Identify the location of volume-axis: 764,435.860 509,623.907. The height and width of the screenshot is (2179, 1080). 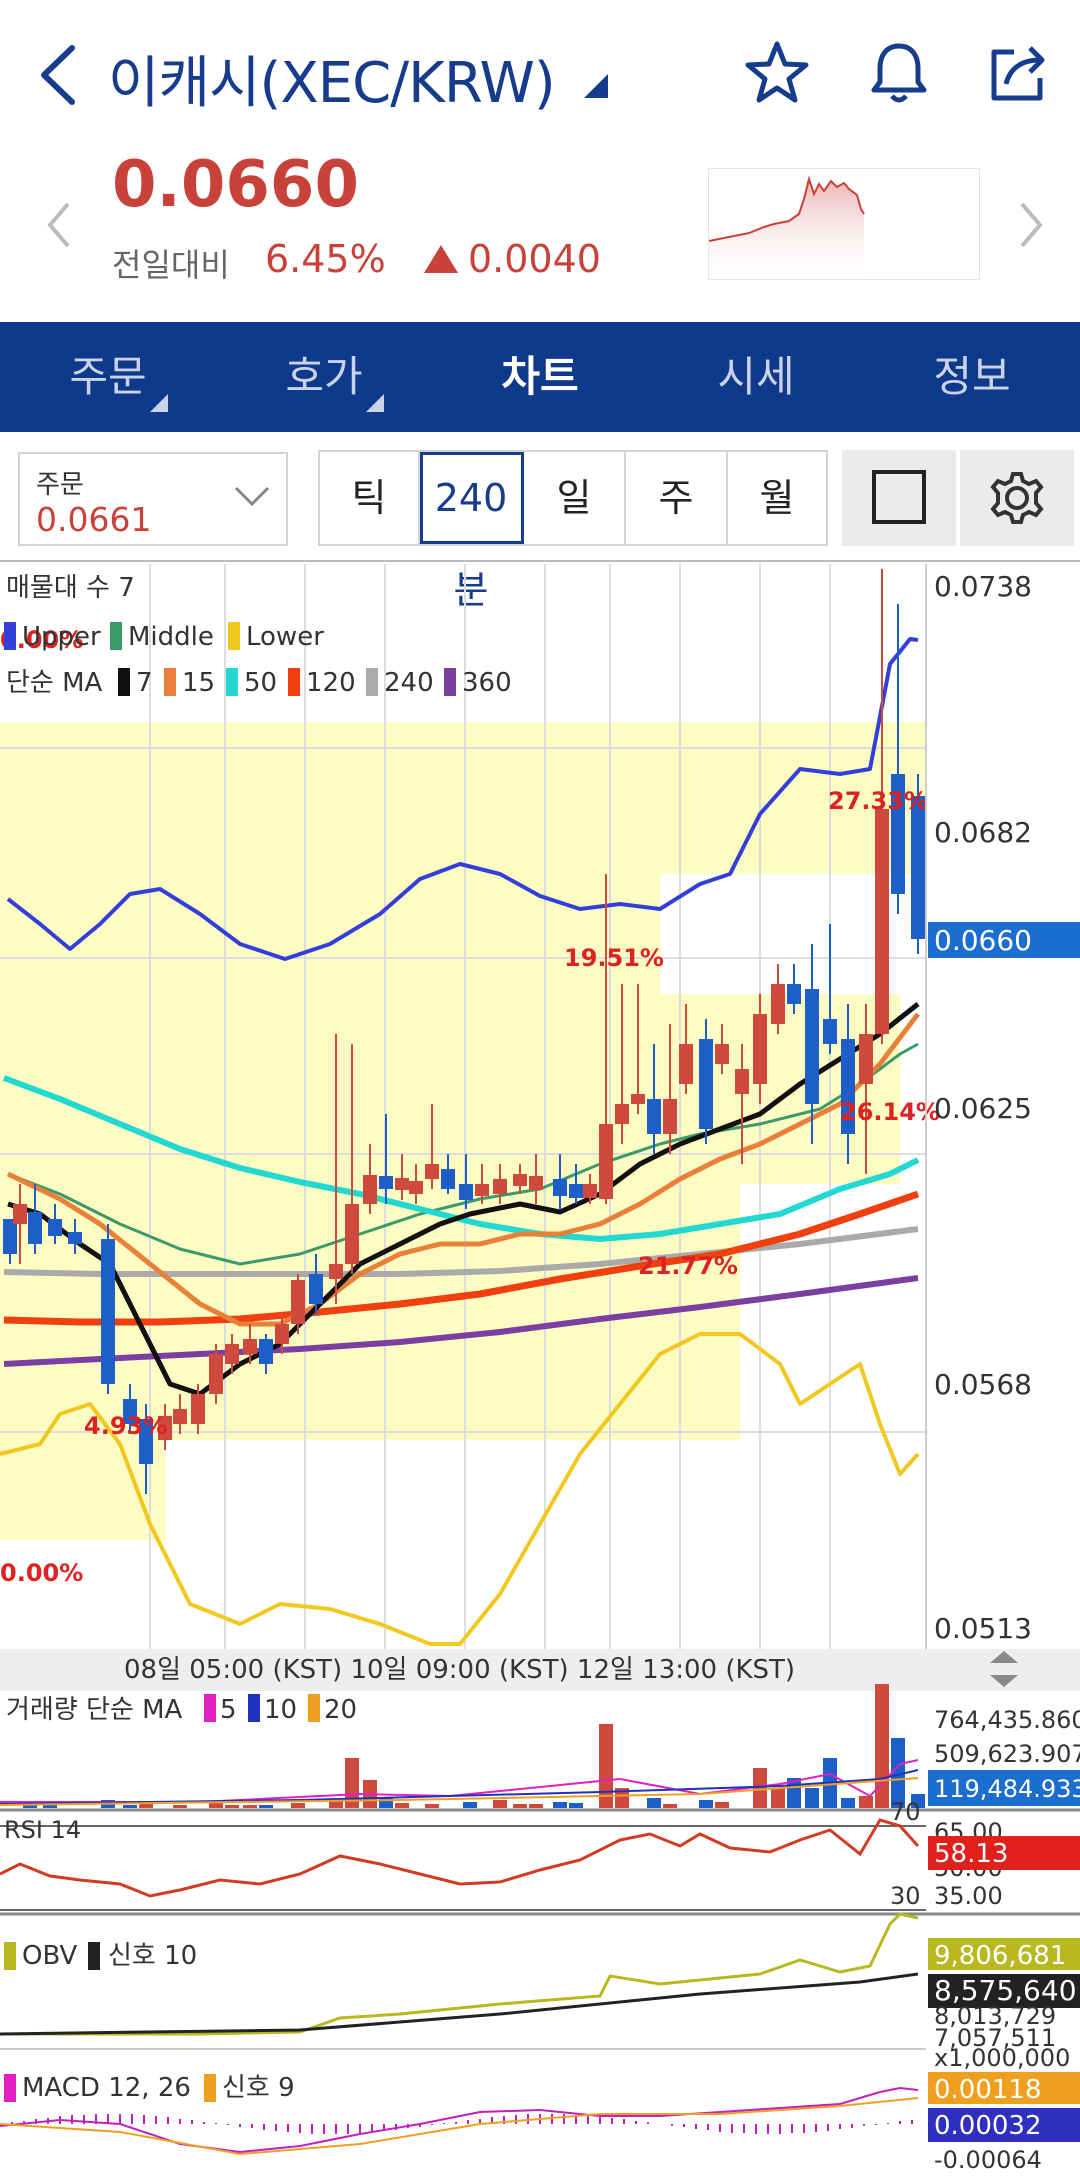
(1007, 1737).